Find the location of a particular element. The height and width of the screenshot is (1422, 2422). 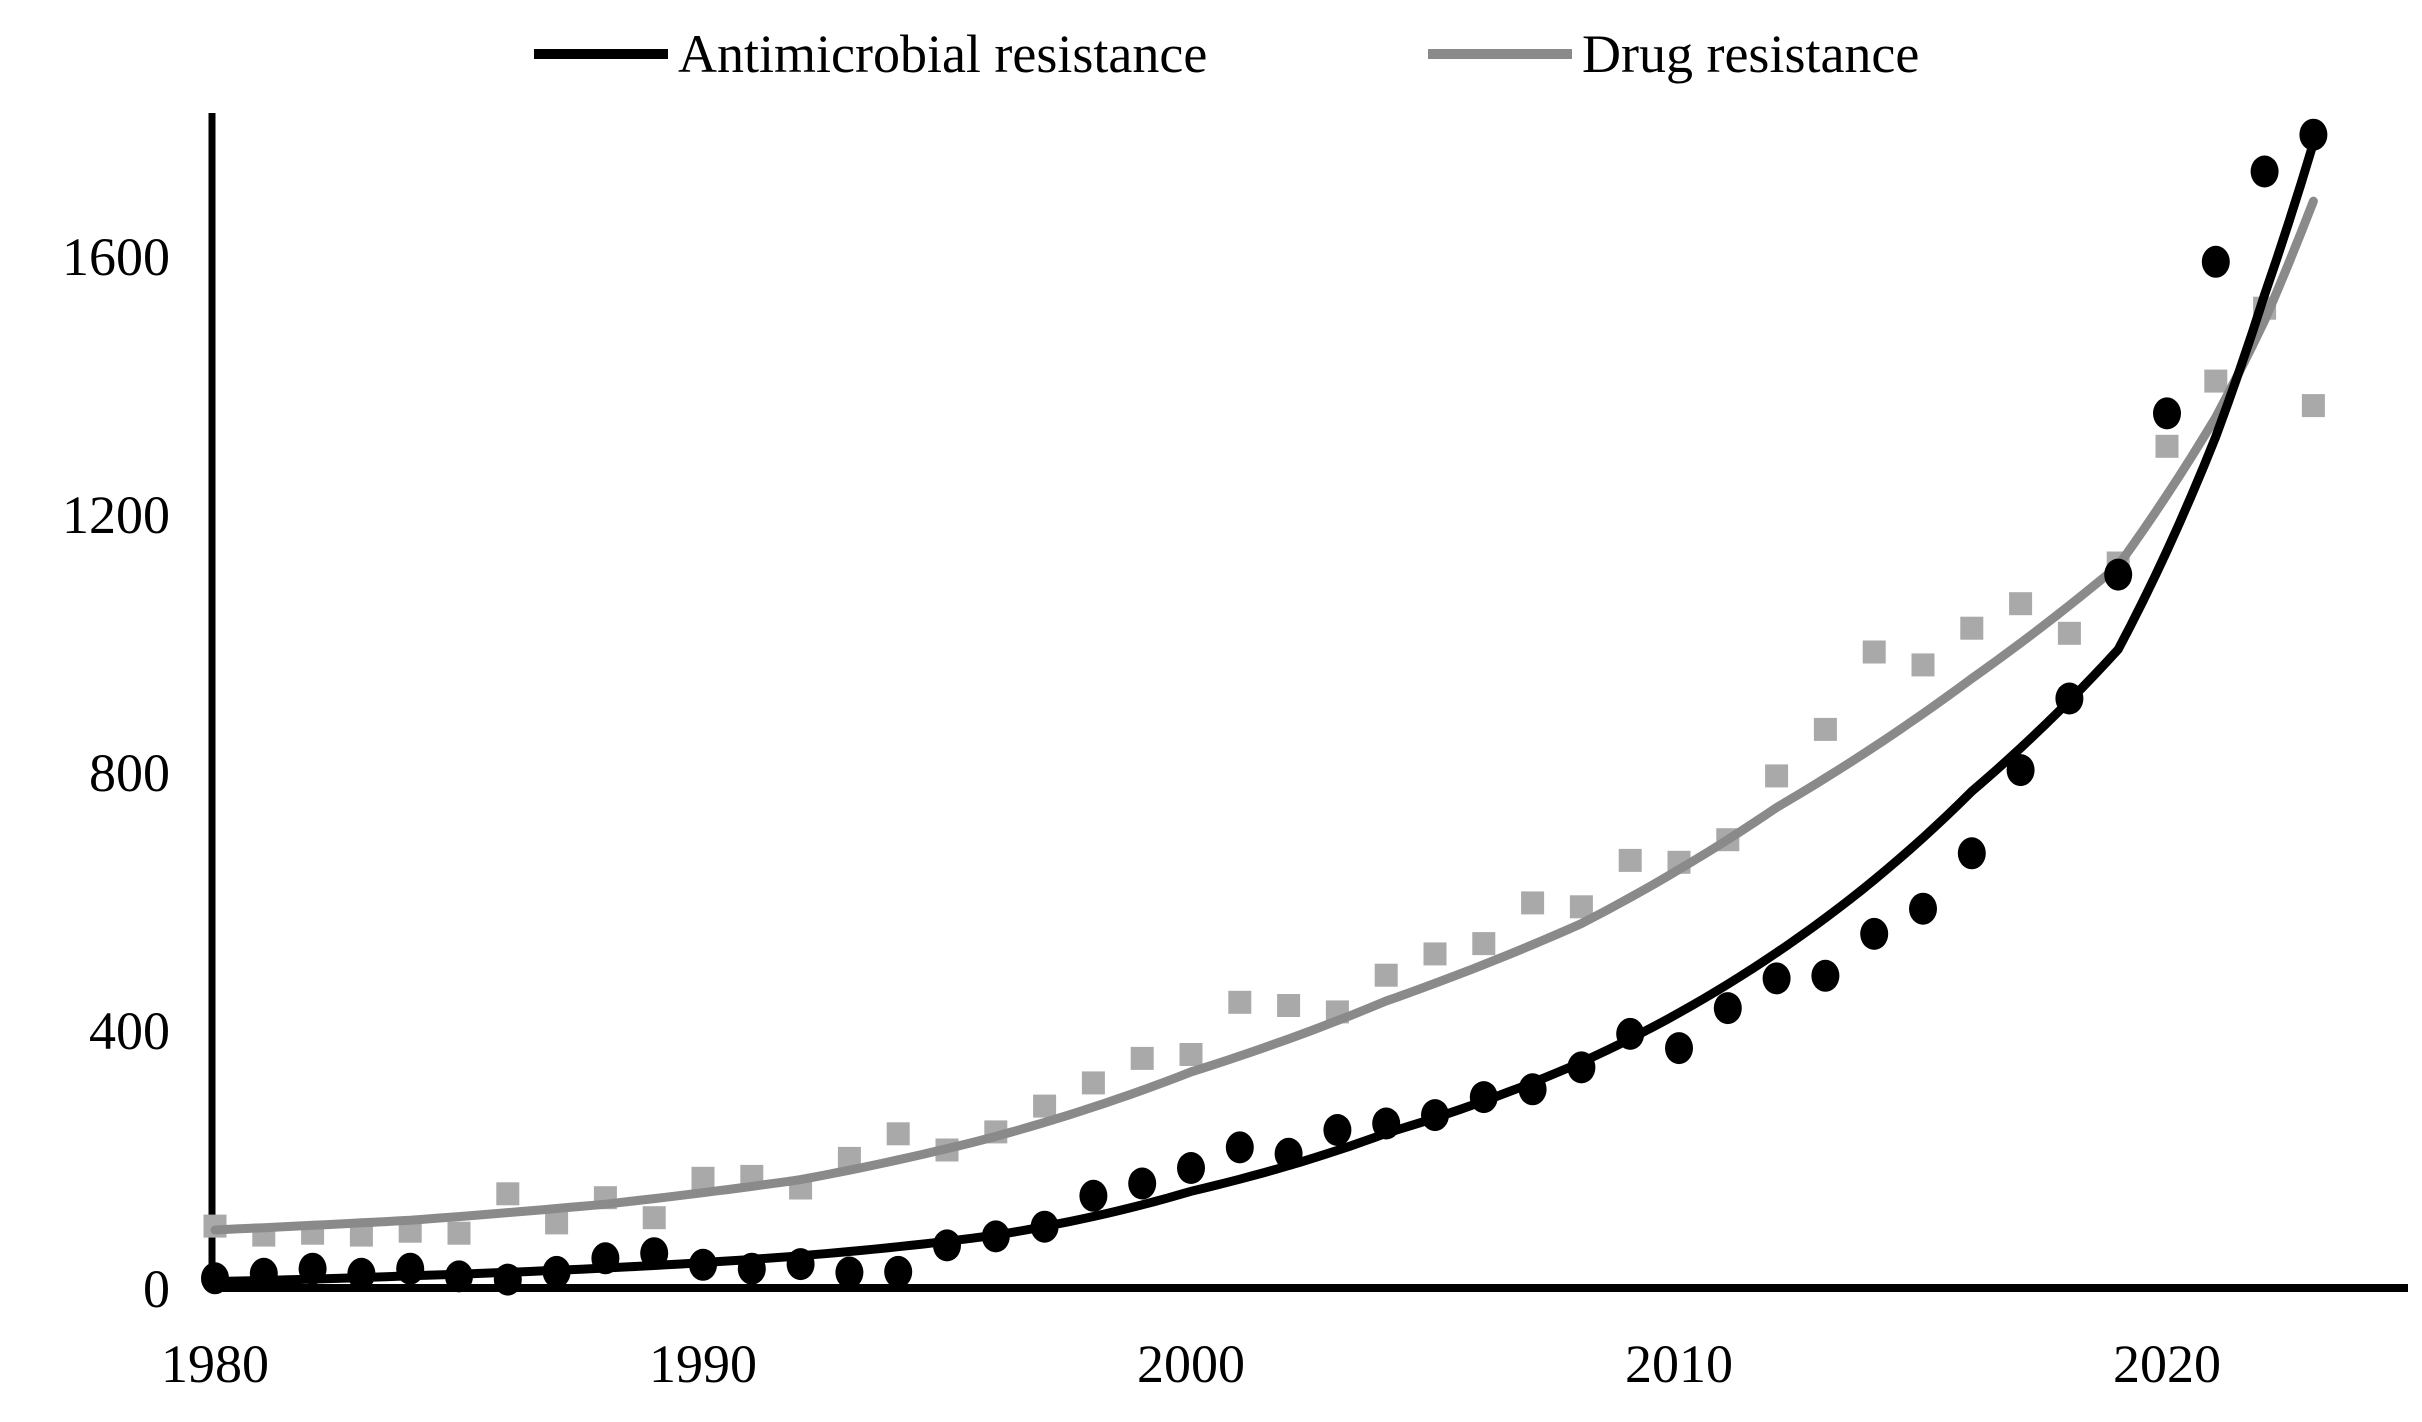

y-axis-tick-labels: 0 400 800 1200 1600 is located at coordinates (116, 773).